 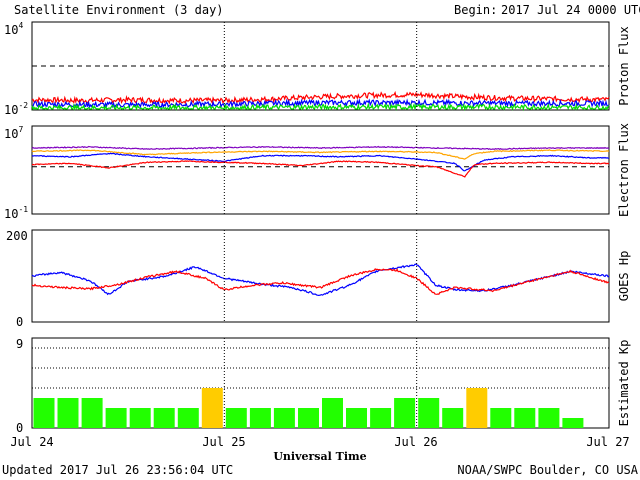 I want to click on electron-ytick-top: 107, so click(x=13, y=133).